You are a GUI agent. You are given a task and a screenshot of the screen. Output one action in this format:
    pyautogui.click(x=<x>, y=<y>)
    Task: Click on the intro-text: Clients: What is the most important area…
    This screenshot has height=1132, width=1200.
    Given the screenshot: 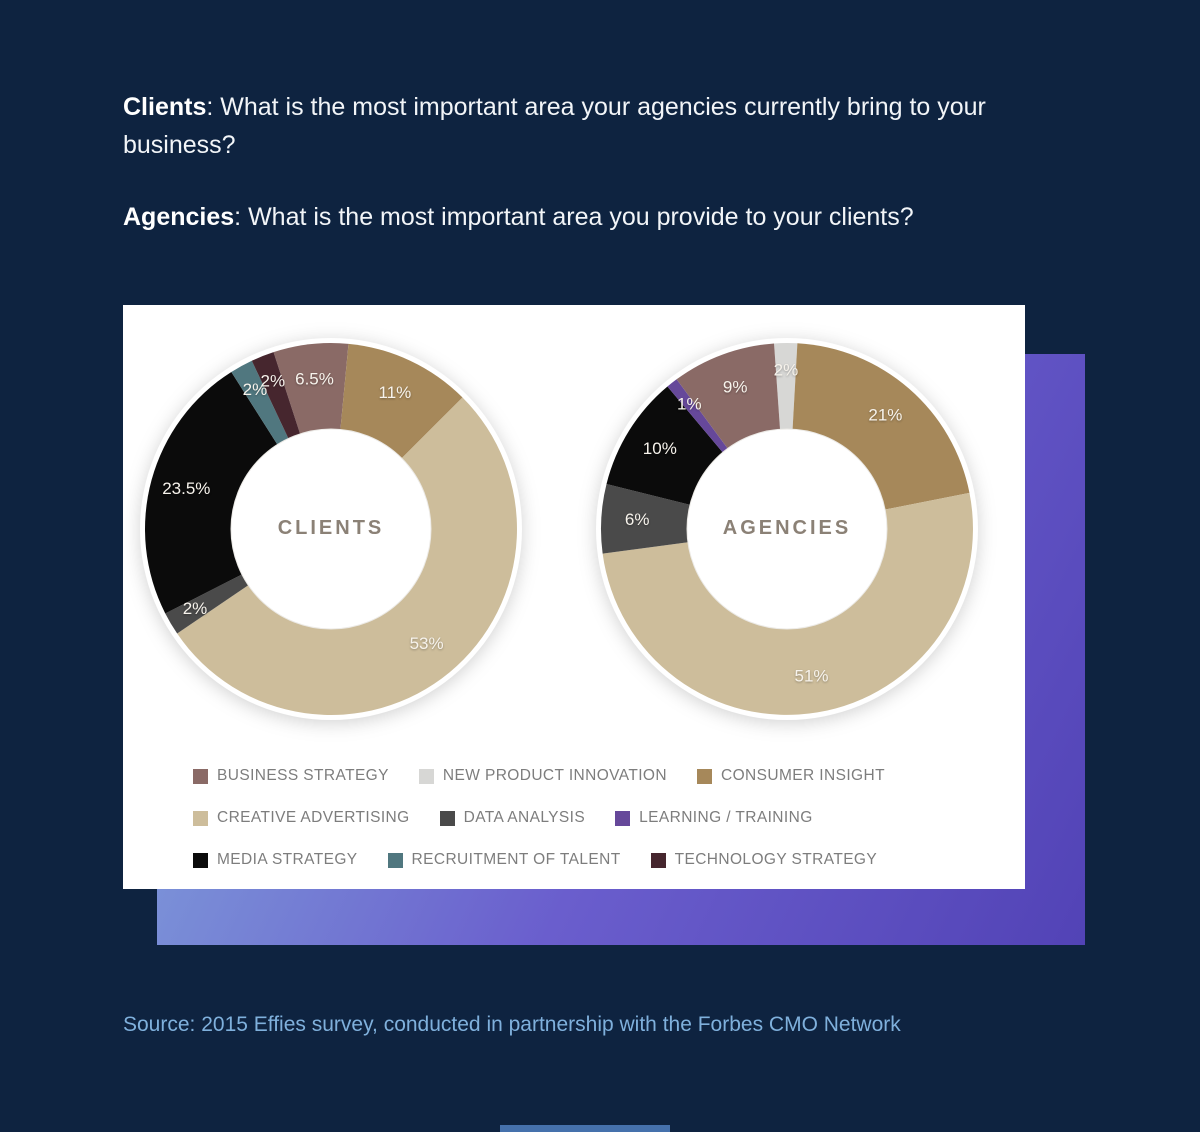 What is the action you would take?
    pyautogui.click(x=661, y=162)
    